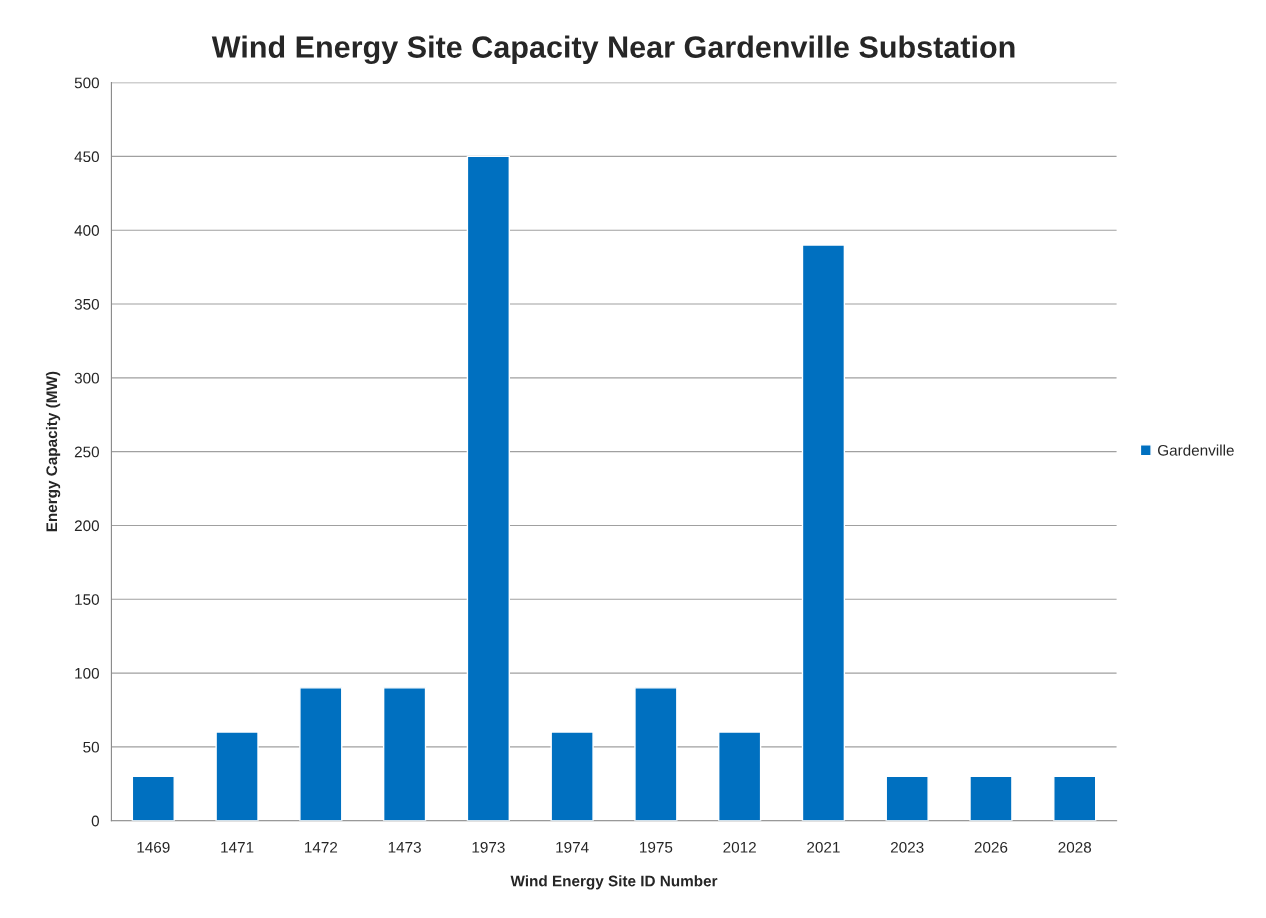 The height and width of the screenshot is (918, 1266). Describe the element at coordinates (87, 452) in the screenshot. I see `y-tick-label: 250` at that location.